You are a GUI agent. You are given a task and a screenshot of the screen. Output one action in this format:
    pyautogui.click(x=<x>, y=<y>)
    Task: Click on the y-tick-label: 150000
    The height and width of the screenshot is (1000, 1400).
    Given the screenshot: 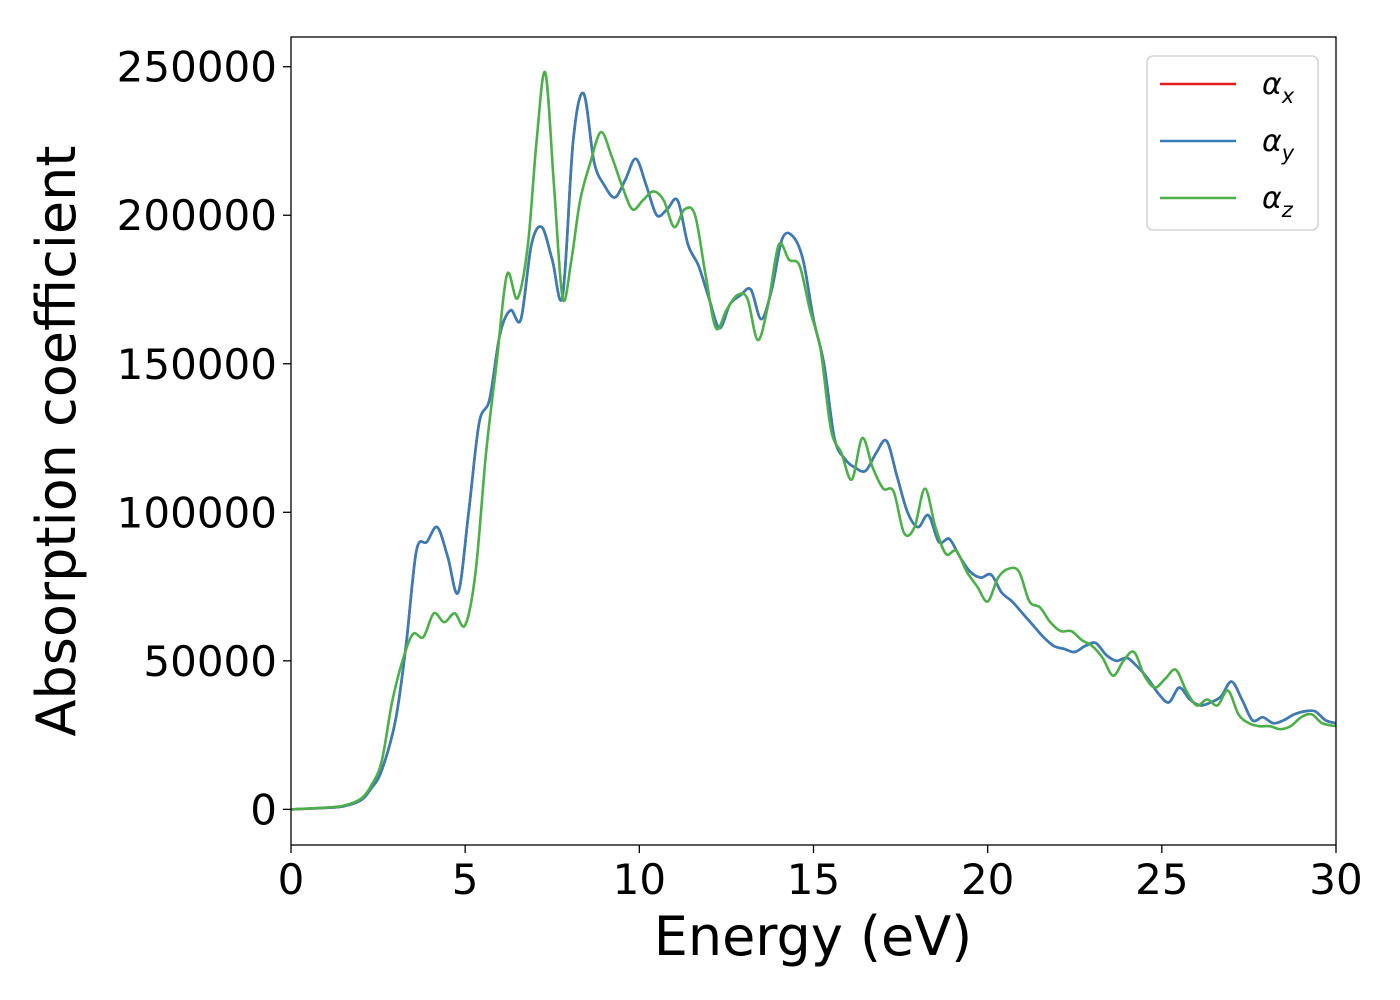 What is the action you would take?
    pyautogui.click(x=197, y=364)
    